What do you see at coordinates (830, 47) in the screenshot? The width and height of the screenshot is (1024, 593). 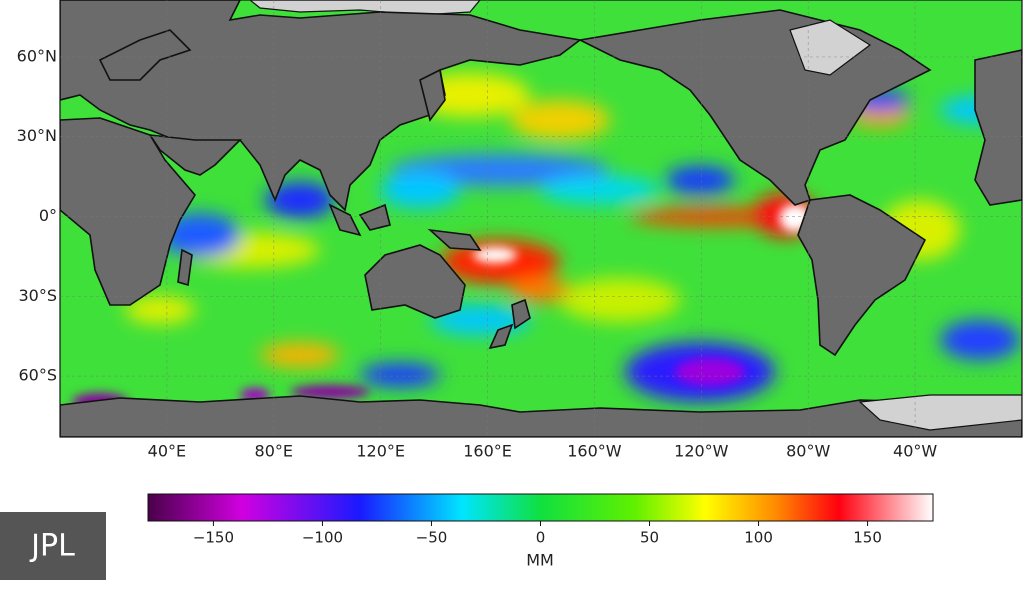 I see `greenland` at bounding box center [830, 47].